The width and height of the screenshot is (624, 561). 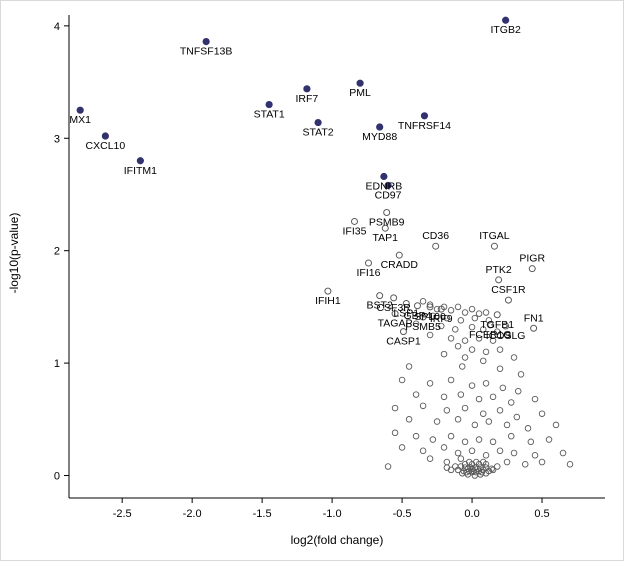 What do you see at coordinates (206, 52) in the screenshot?
I see `point-label: TNFSF13B` at bounding box center [206, 52].